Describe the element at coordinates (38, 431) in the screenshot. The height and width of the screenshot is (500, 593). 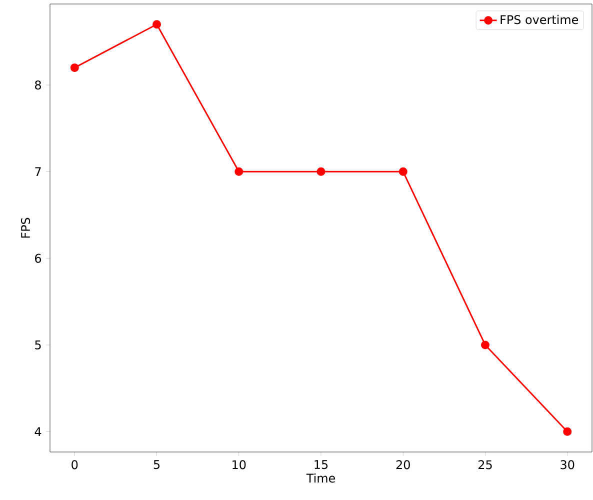
I see `y-tick-label: 4` at that location.